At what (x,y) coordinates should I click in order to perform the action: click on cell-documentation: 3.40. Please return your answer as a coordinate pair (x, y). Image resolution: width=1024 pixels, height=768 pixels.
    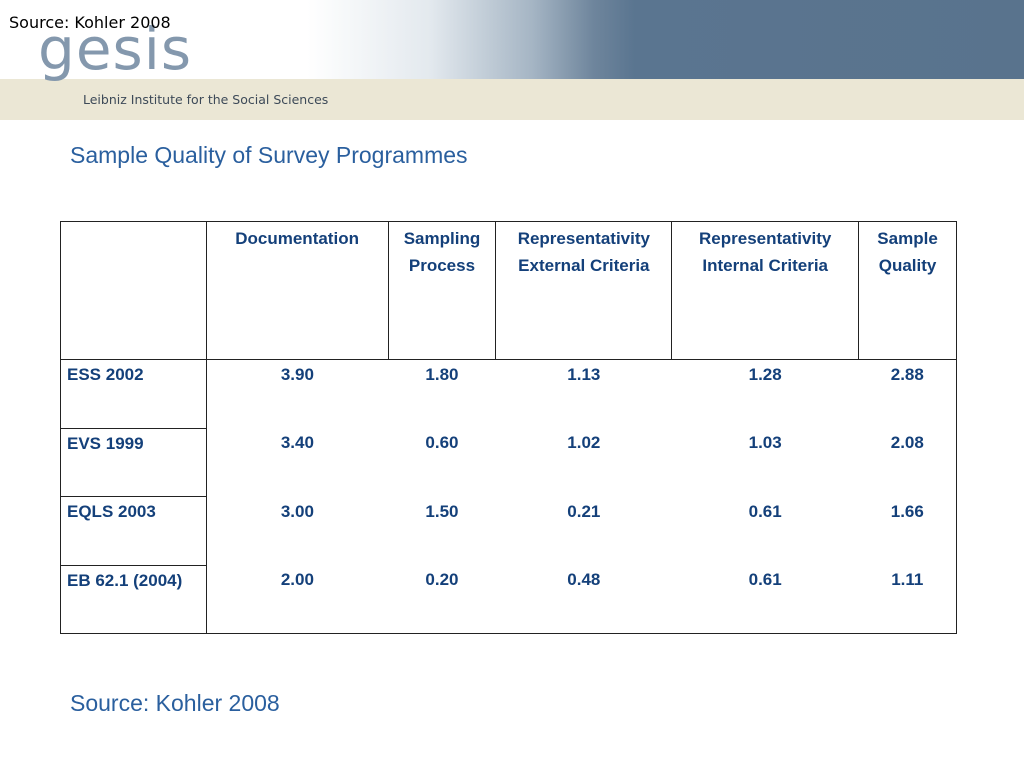
    Looking at the image, I should click on (297, 442).